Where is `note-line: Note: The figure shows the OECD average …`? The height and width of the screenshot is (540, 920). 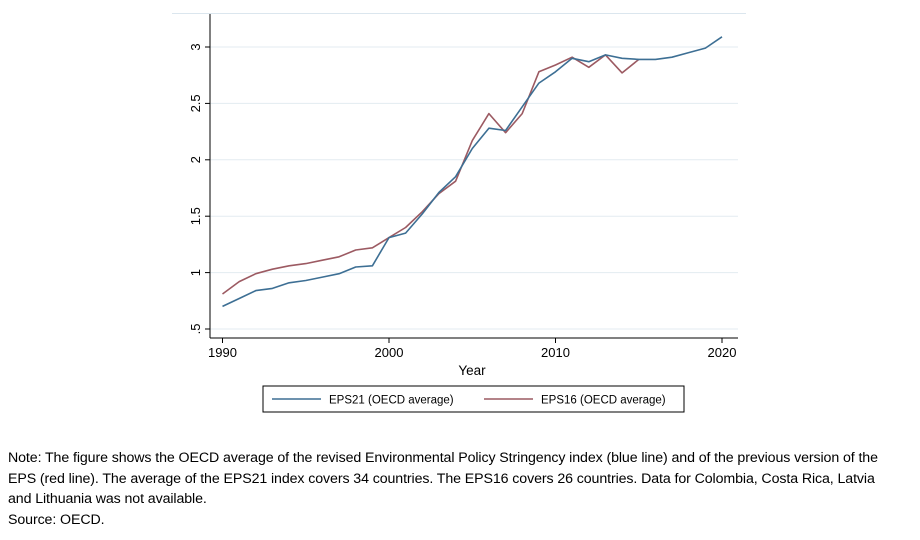
note-line: Note: The figure shows the OECD average … is located at coordinates (443, 458).